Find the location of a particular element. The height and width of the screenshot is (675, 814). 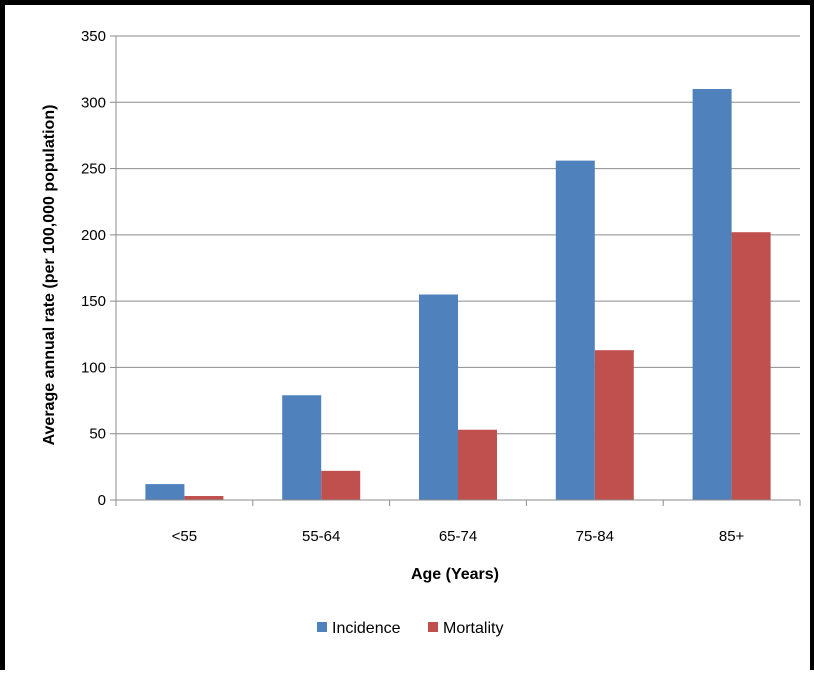

legend-swatch-incidence is located at coordinates (322, 627).